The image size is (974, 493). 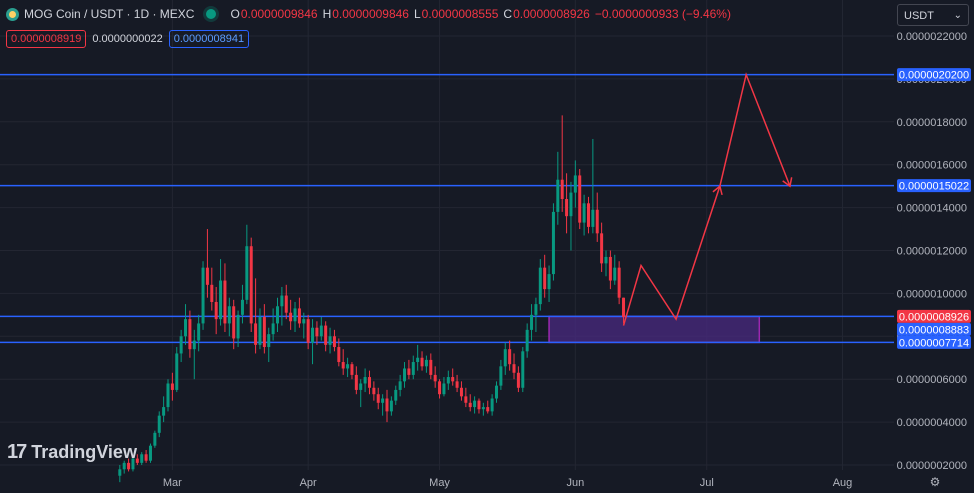 What do you see at coordinates (46, 39) in the screenshot?
I see `sell-button: 0.0000008919` at bounding box center [46, 39].